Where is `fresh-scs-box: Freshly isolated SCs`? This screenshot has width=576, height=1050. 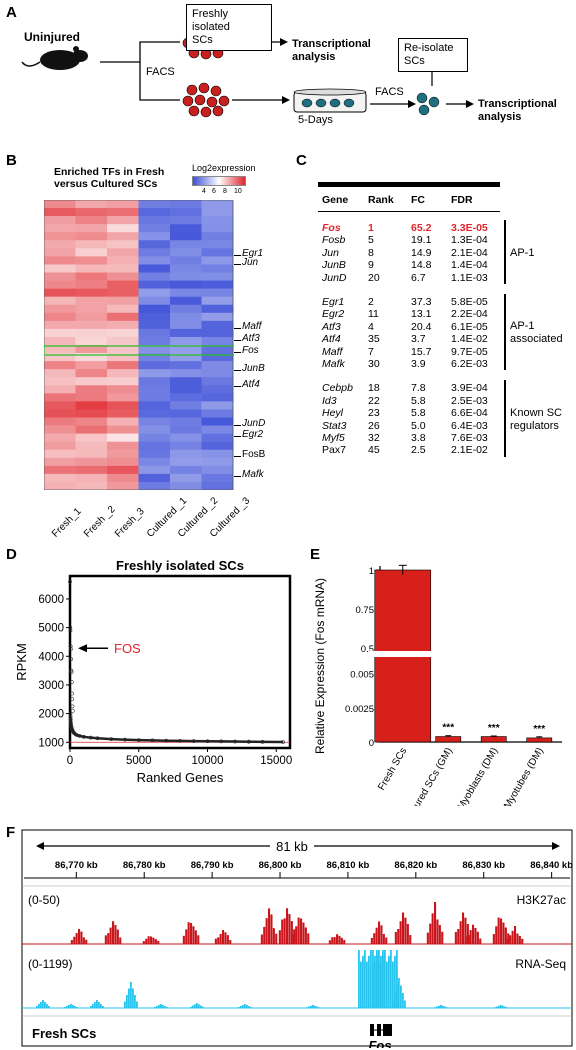 fresh-scs-box: Freshly isolated SCs is located at coordinates (229, 27).